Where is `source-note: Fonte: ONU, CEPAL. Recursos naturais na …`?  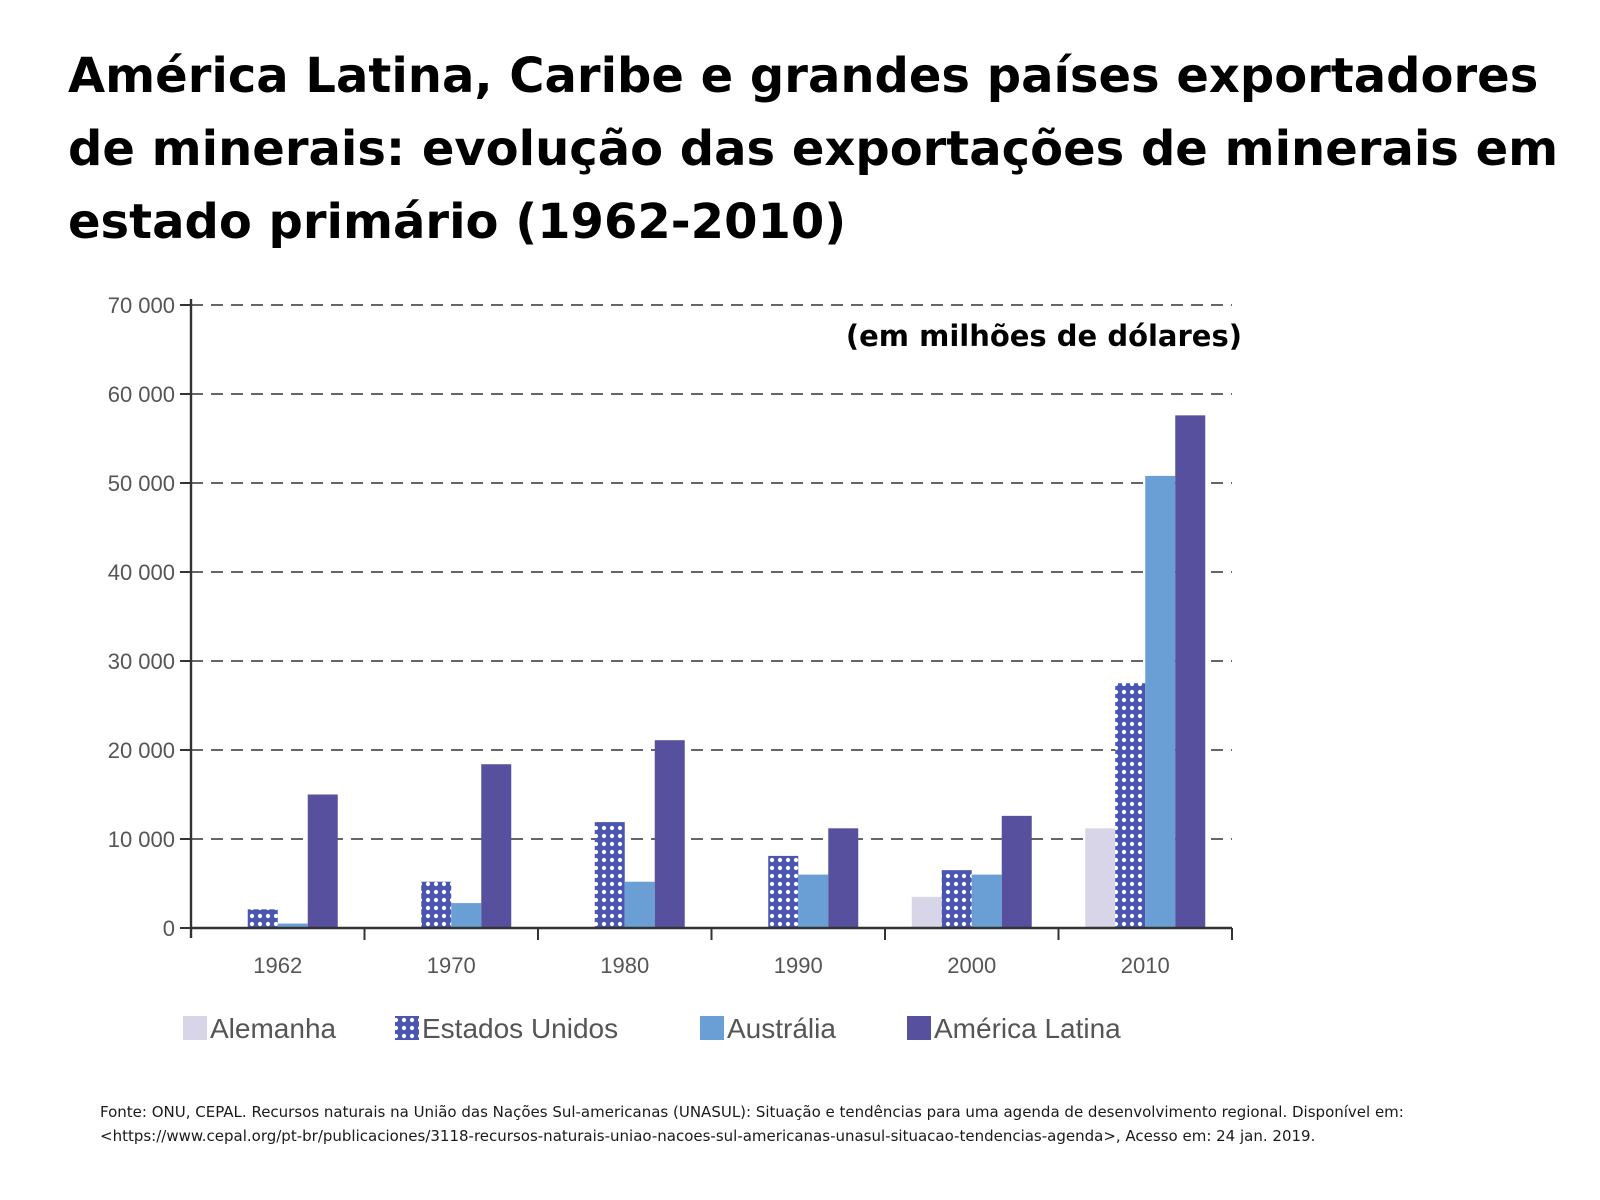
source-note: Fonte: ONU, CEPAL. Recursos naturais na … is located at coordinates (752, 1124).